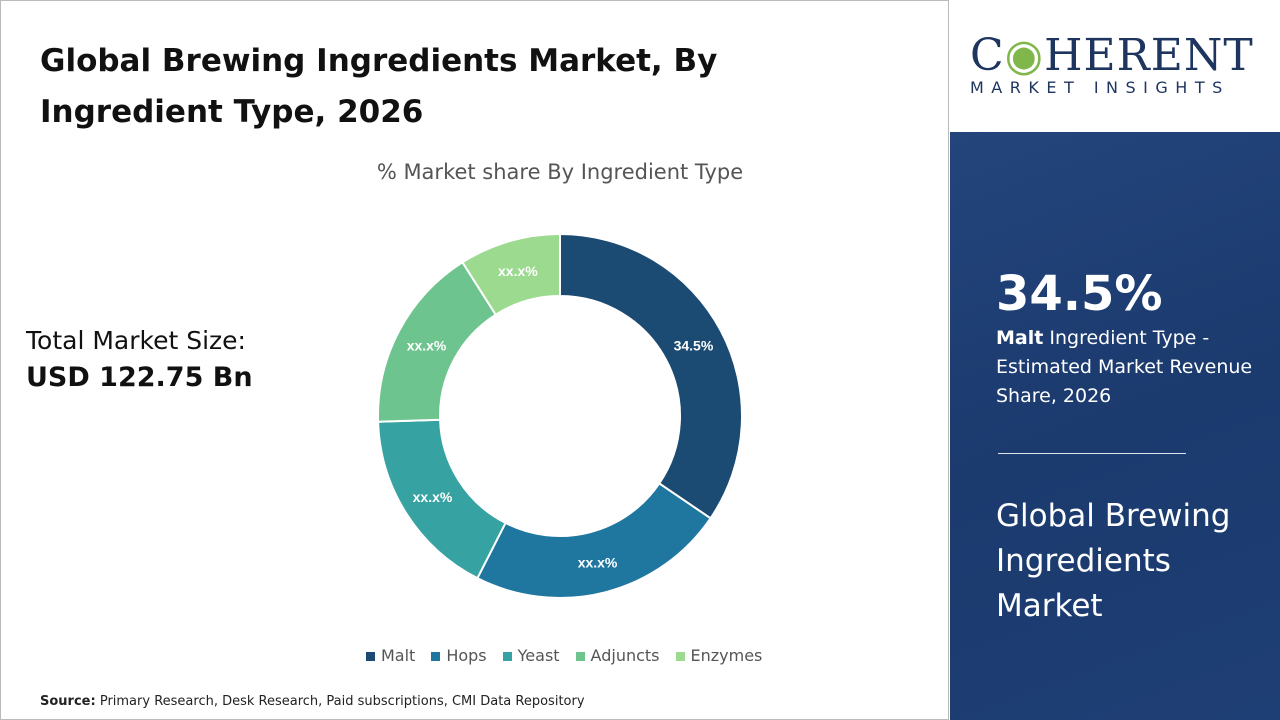 Image resolution: width=1280 pixels, height=720 pixels. What do you see at coordinates (136, 340) in the screenshot?
I see `total-market-label: Total Market Size:` at bounding box center [136, 340].